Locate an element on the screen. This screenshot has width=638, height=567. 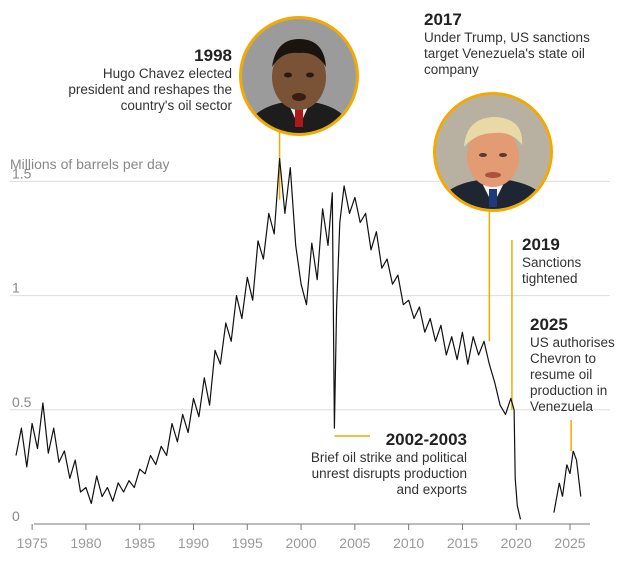
x-tick-label: 2005 is located at coordinates (354, 543).